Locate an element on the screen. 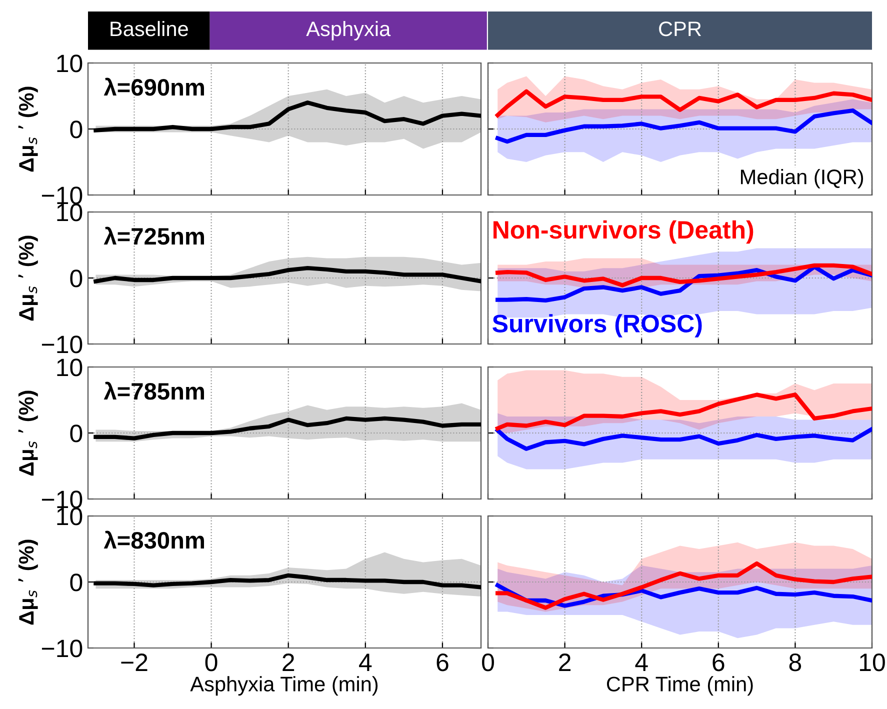  text: Baseline is located at coordinates (149, 28).